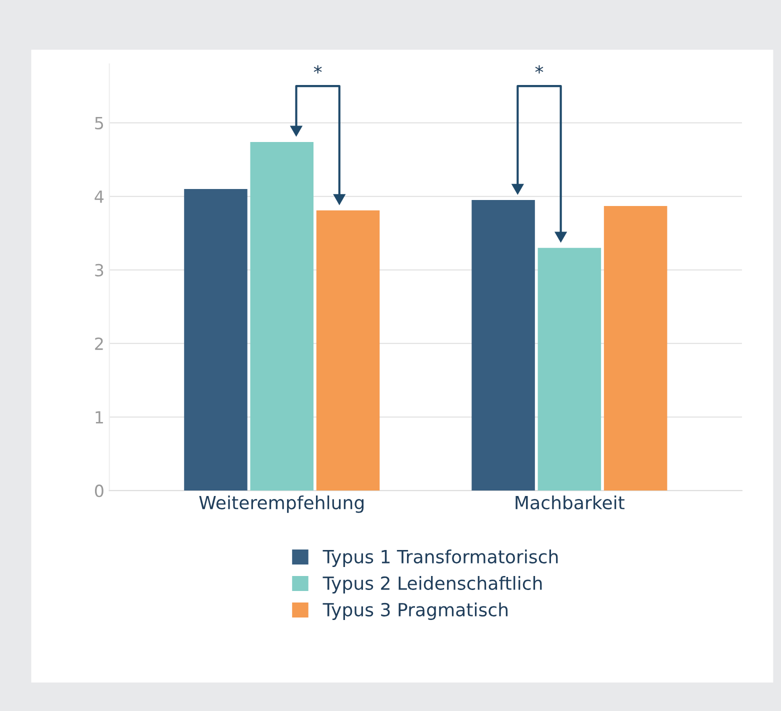 The height and width of the screenshot is (711, 781). What do you see at coordinates (415, 611) in the screenshot?
I see `legend-label: Typus 3 Pragmatisch` at bounding box center [415, 611].